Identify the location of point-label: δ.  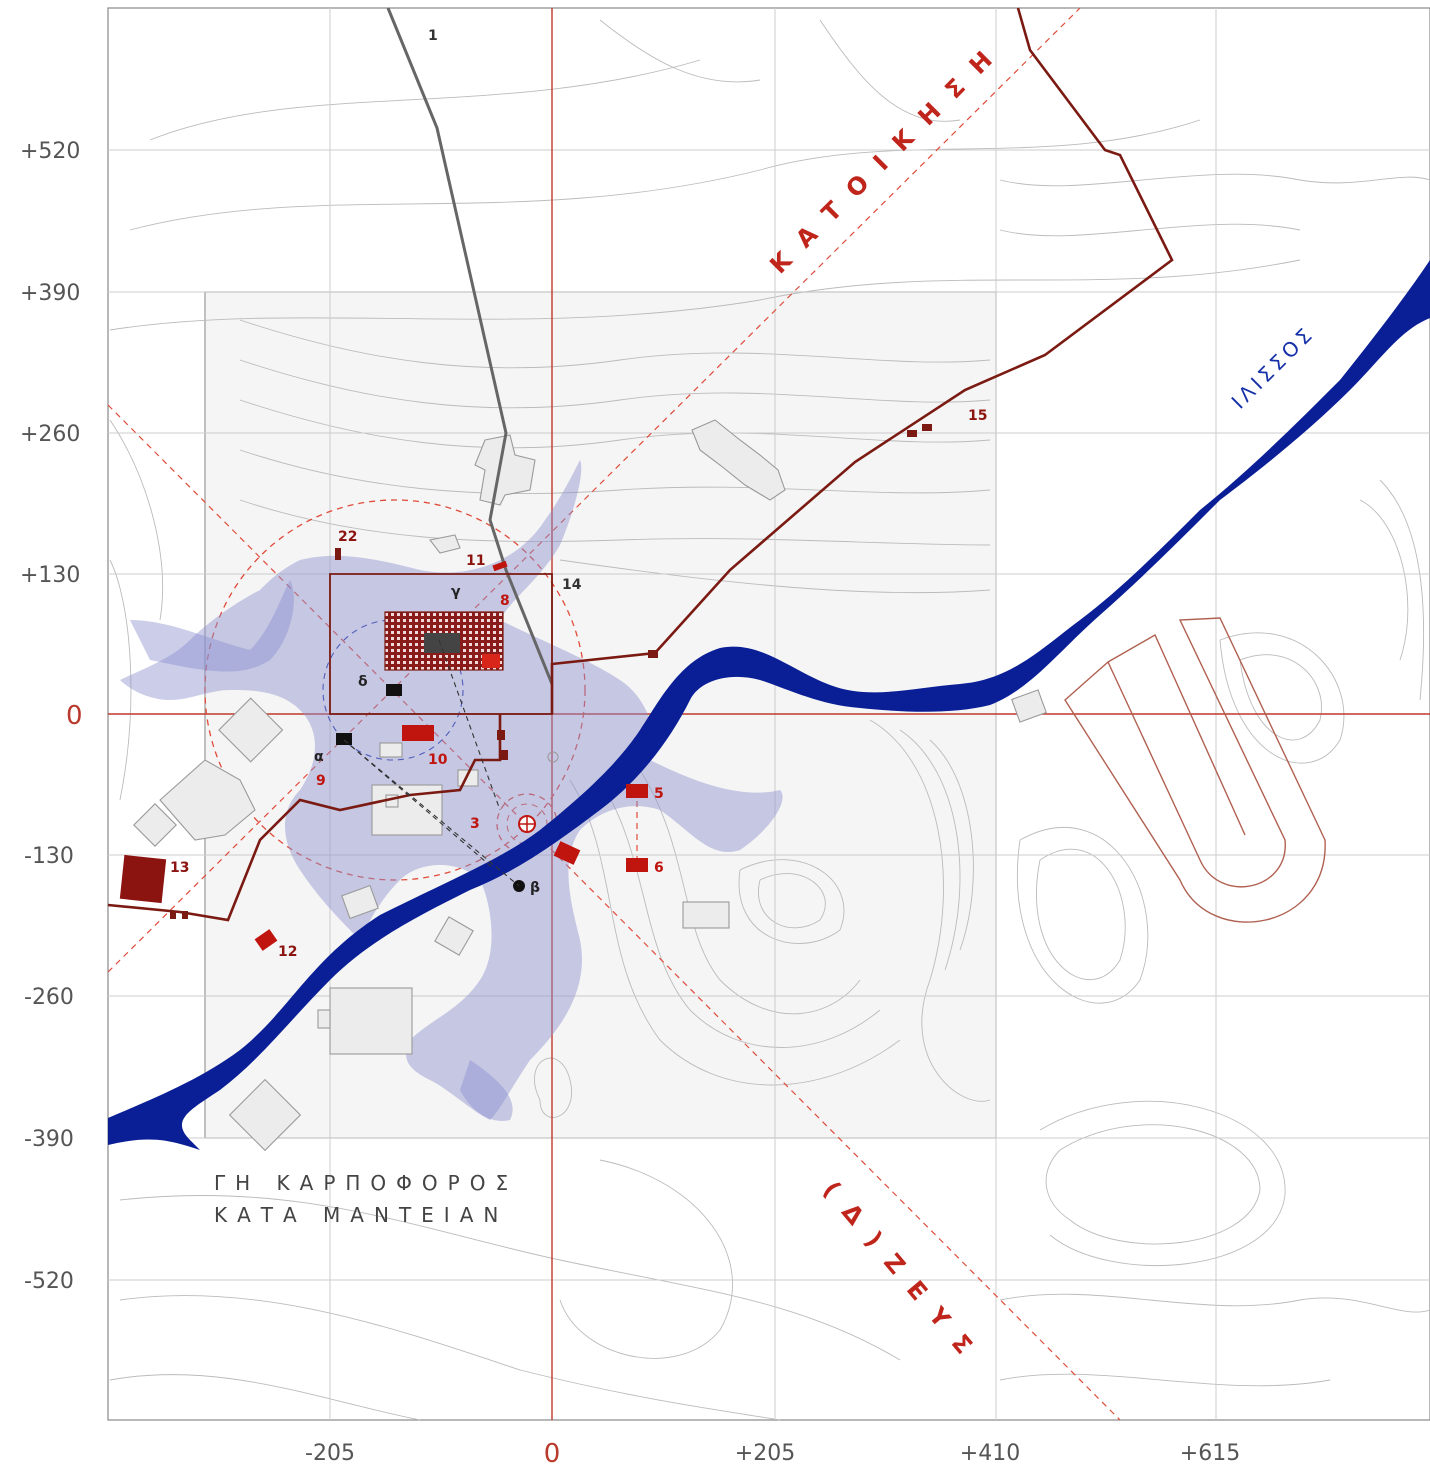
(363, 682).